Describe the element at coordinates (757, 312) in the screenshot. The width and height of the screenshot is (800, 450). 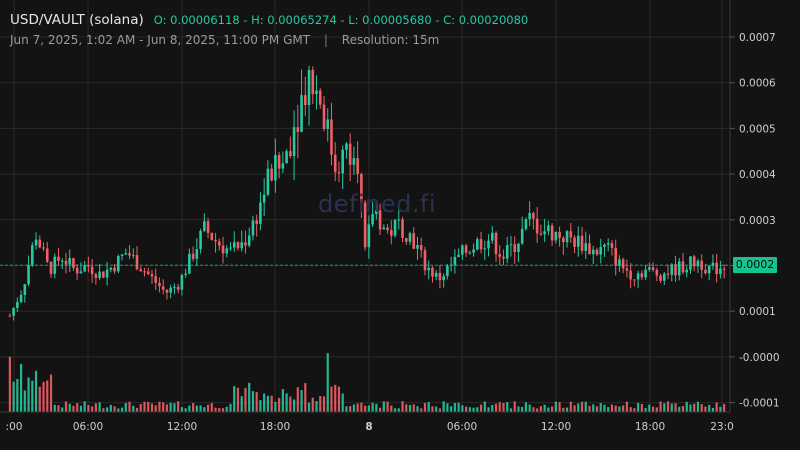
I see `price-tick-label: 0.0001` at that location.